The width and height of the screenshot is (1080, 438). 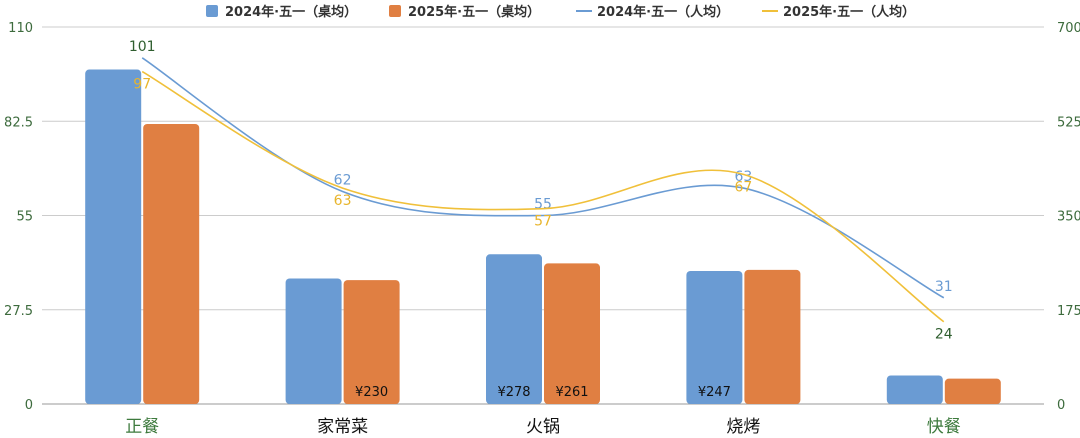 I want to click on left-tick-label: 82.5, so click(x=18, y=122).